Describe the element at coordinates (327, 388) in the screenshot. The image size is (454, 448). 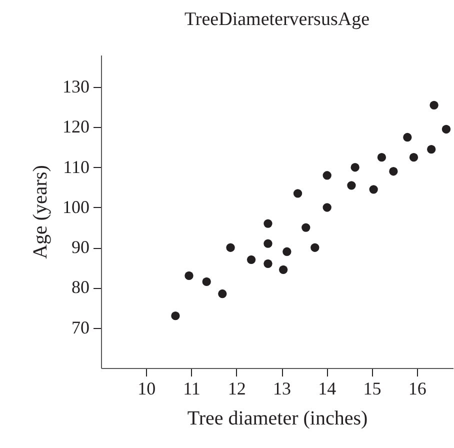
I see `x-tick-label: 14` at that location.